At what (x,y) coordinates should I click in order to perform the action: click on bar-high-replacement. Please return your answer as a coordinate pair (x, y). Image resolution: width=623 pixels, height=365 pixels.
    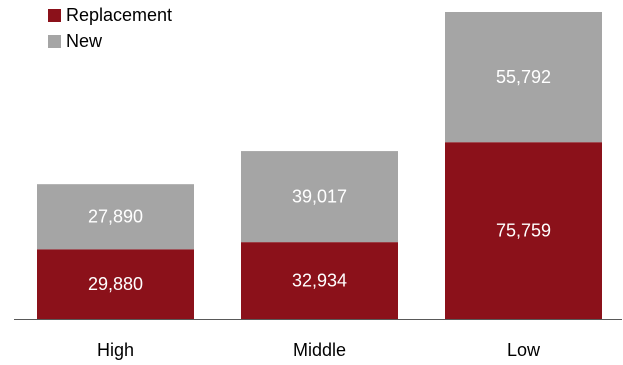
    Looking at the image, I should click on (115, 284).